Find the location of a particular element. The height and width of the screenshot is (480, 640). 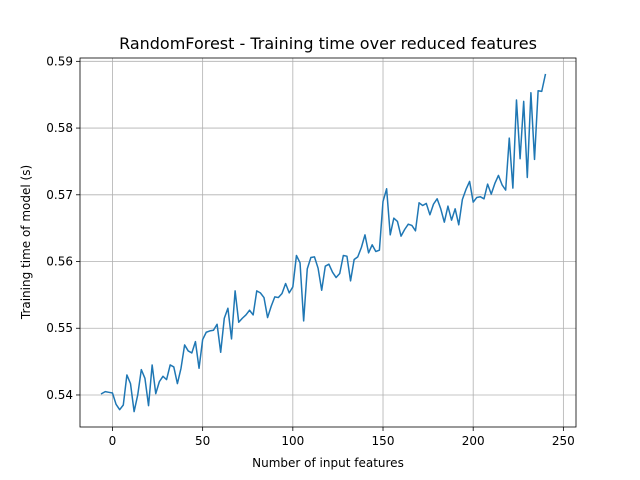

x-tick-label: 250 is located at coordinates (563, 441).